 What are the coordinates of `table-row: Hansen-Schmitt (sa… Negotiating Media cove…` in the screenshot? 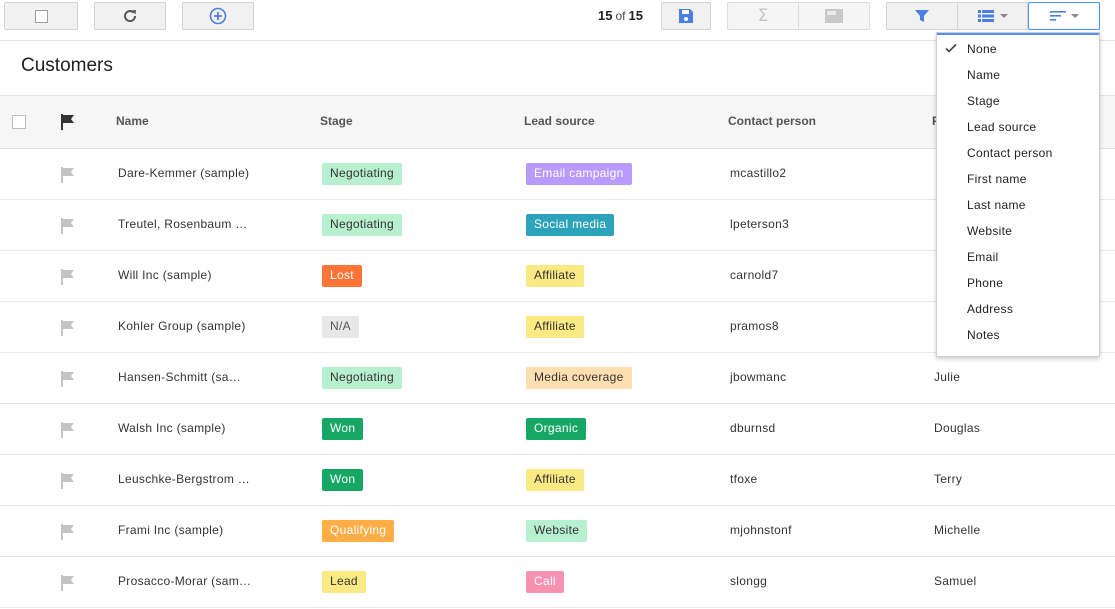 It's located at (557, 378).